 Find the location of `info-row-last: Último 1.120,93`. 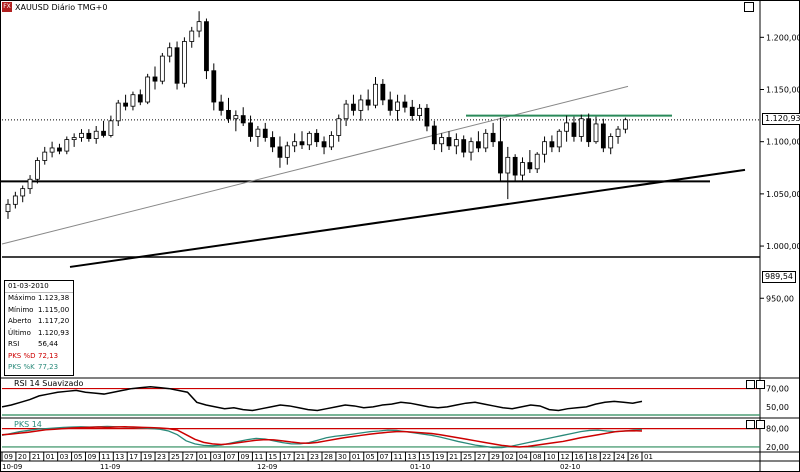

info-row-last: Último 1.120,93 is located at coordinates (39, 334).